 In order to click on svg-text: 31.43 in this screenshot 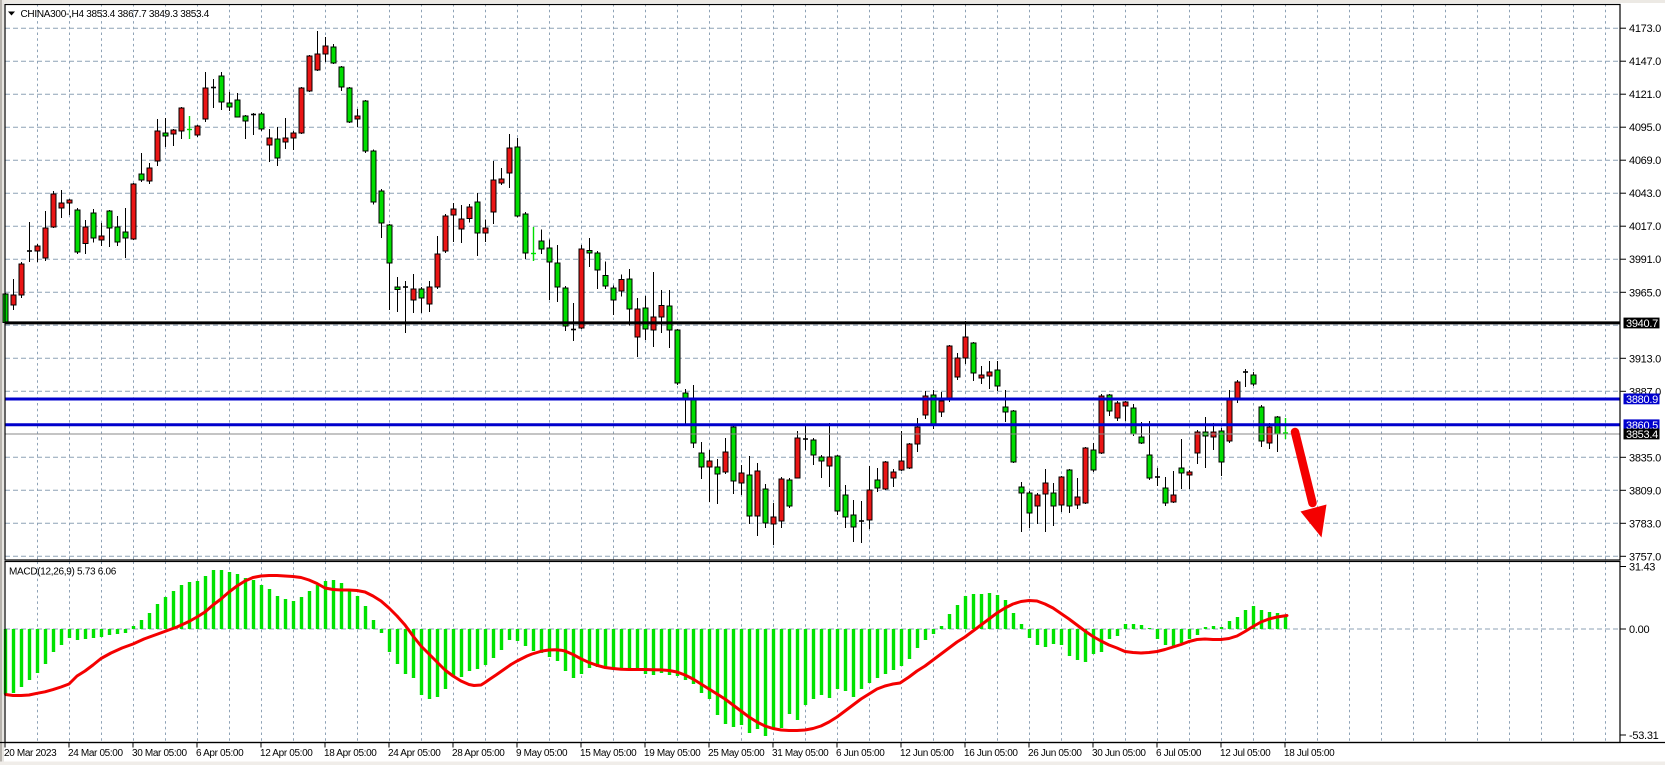, I will do `click(1642, 568)`.